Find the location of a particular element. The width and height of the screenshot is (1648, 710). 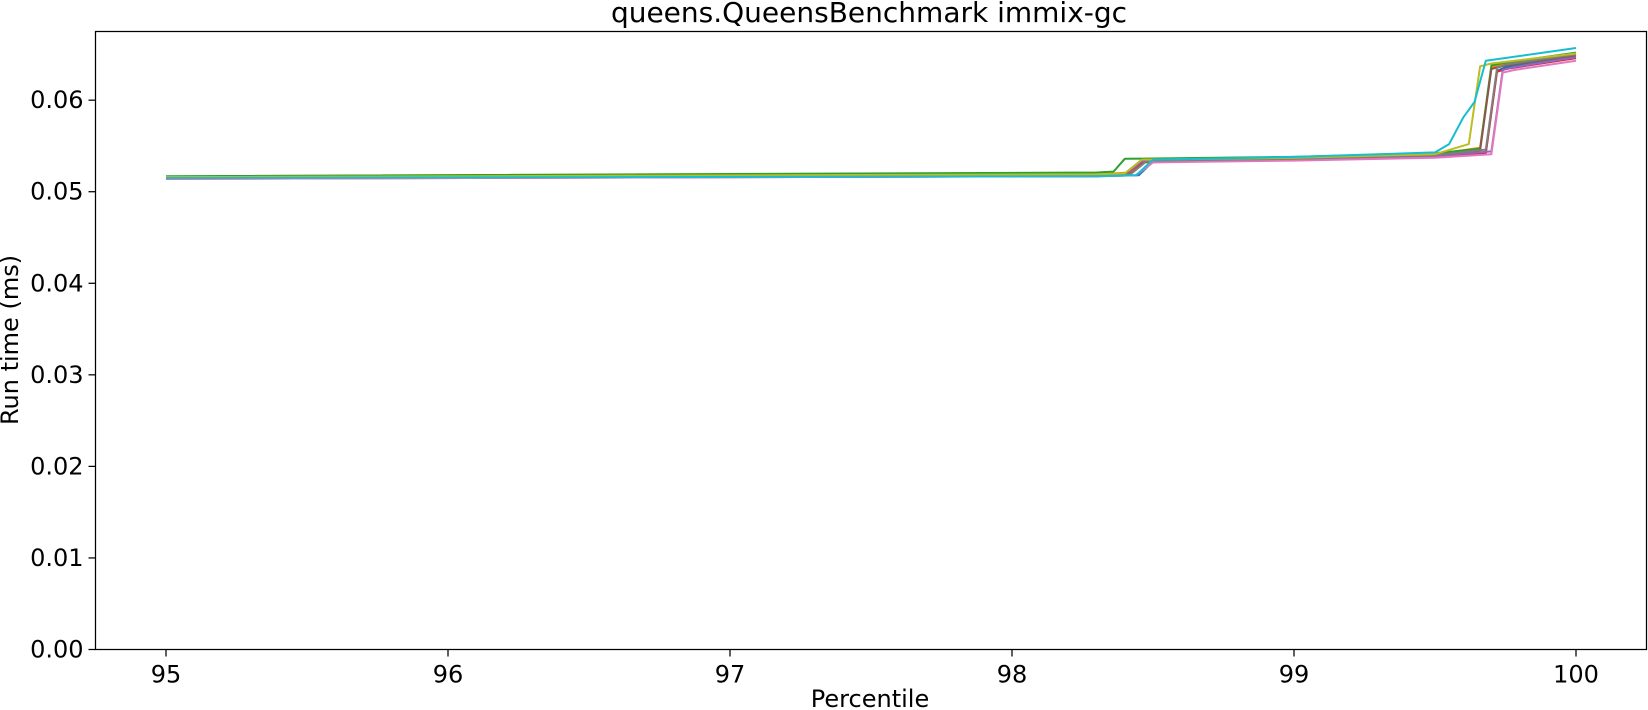

y-tick-label: 0.06 is located at coordinates (56, 100).